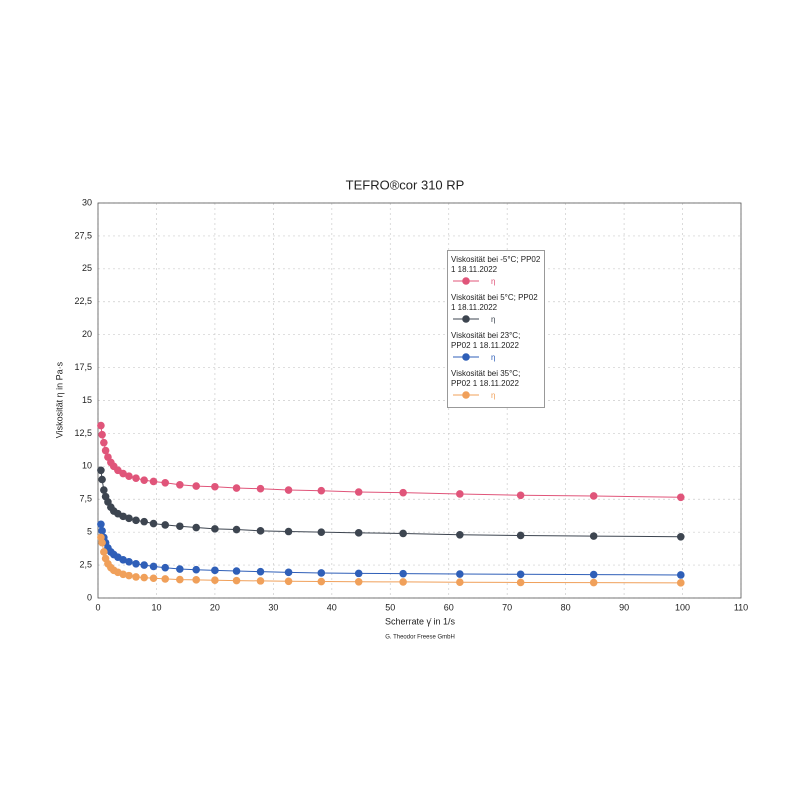  Describe the element at coordinates (89, 597) in the screenshot. I see `y-tick-label: 0` at that location.